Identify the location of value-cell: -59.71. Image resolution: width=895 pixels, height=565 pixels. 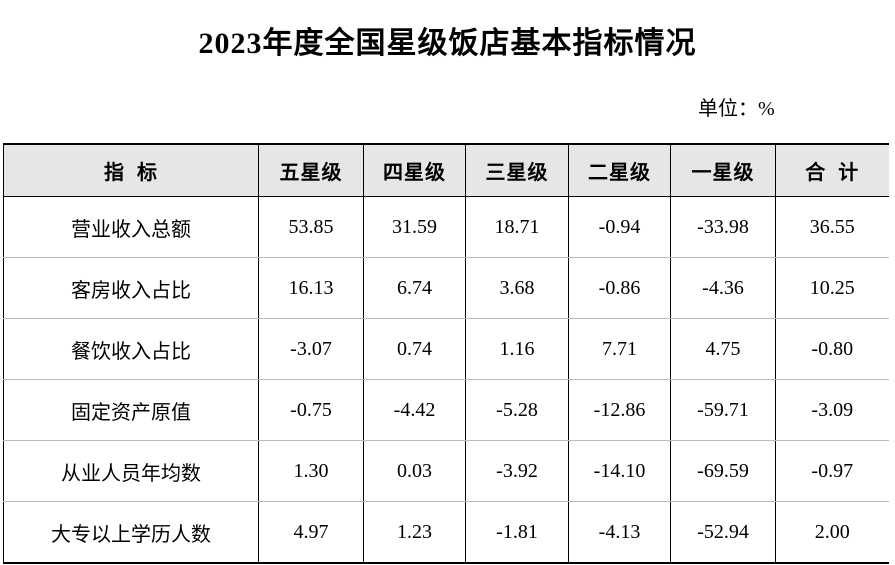
(723, 410).